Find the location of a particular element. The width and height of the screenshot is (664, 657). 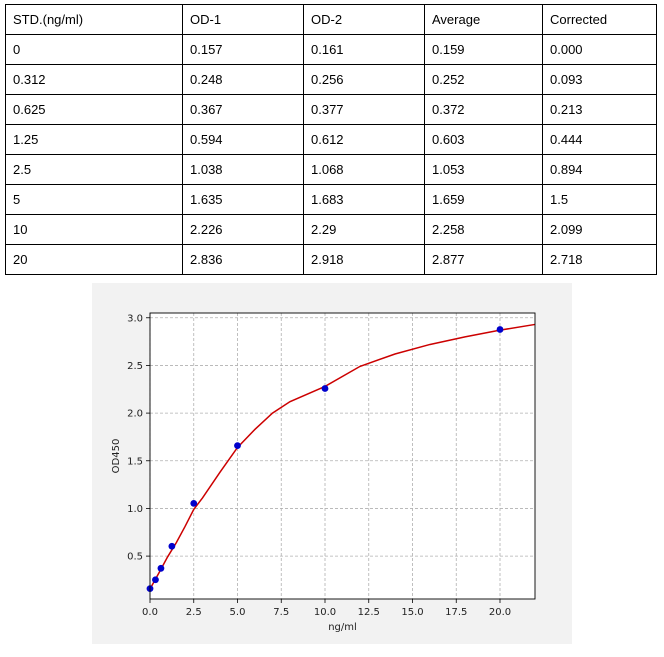

table-header-row: STD.(ng/ml) OD-1 OD-2 Average Corrected is located at coordinates (331, 19).